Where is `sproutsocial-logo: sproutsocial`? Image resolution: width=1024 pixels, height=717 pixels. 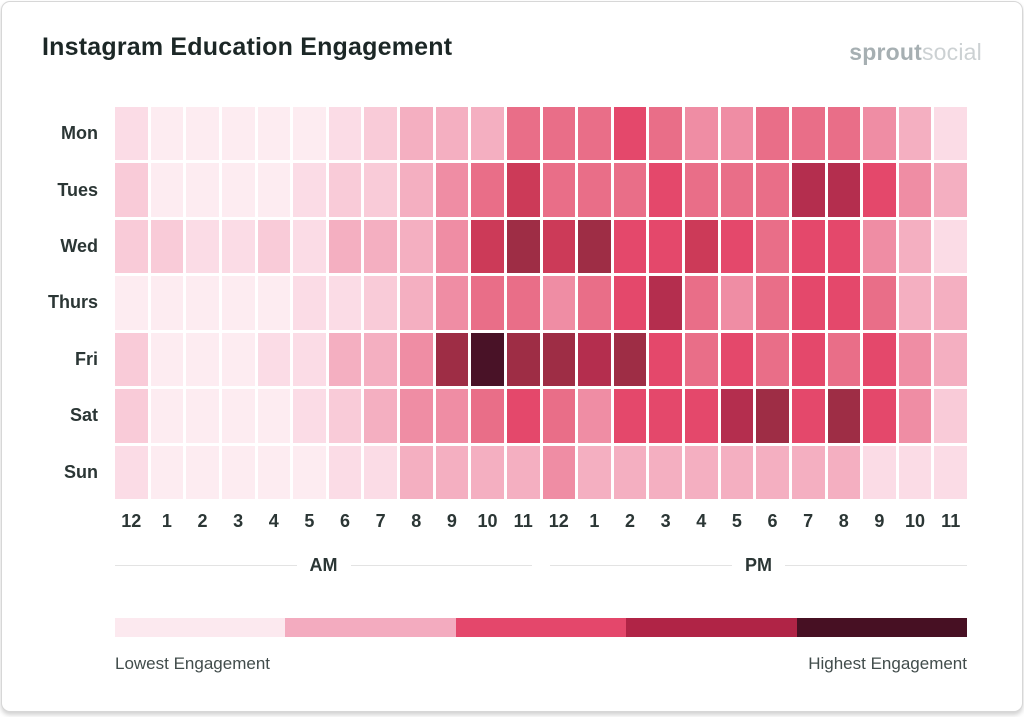 sproutsocial-logo: sproutsocial is located at coordinates (915, 52).